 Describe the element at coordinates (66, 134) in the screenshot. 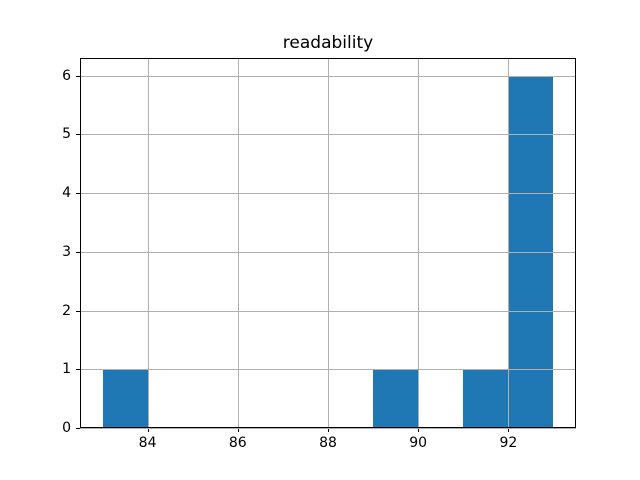

I see `y-tick-label: 5` at that location.